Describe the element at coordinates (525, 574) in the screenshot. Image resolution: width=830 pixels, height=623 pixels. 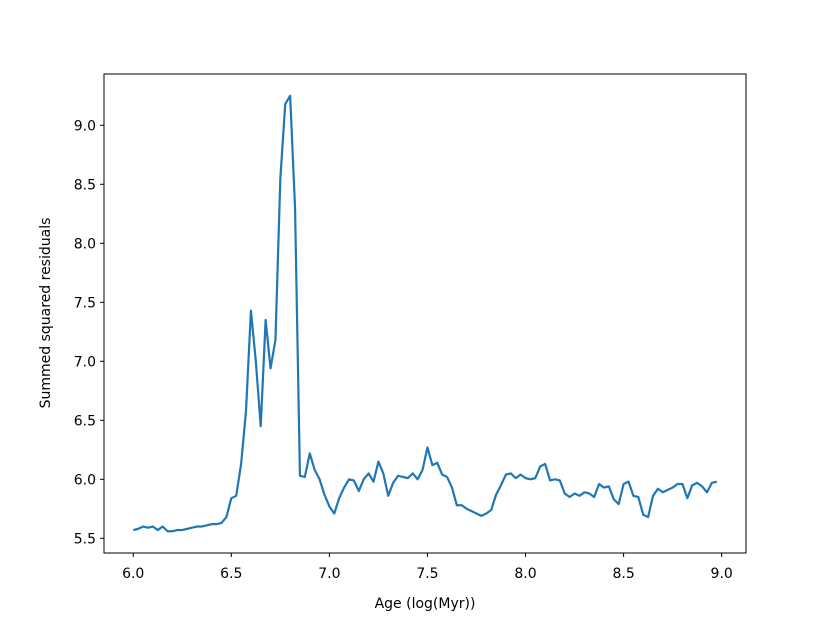
I see `x-tick-label: 8.0` at that location.